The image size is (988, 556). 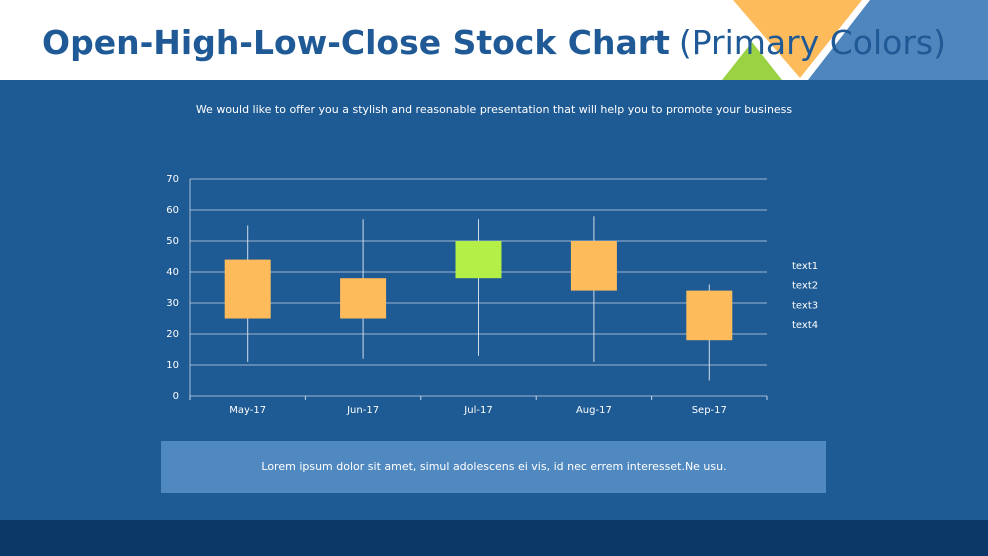 I want to click on legend-label: text1, so click(x=805, y=266).